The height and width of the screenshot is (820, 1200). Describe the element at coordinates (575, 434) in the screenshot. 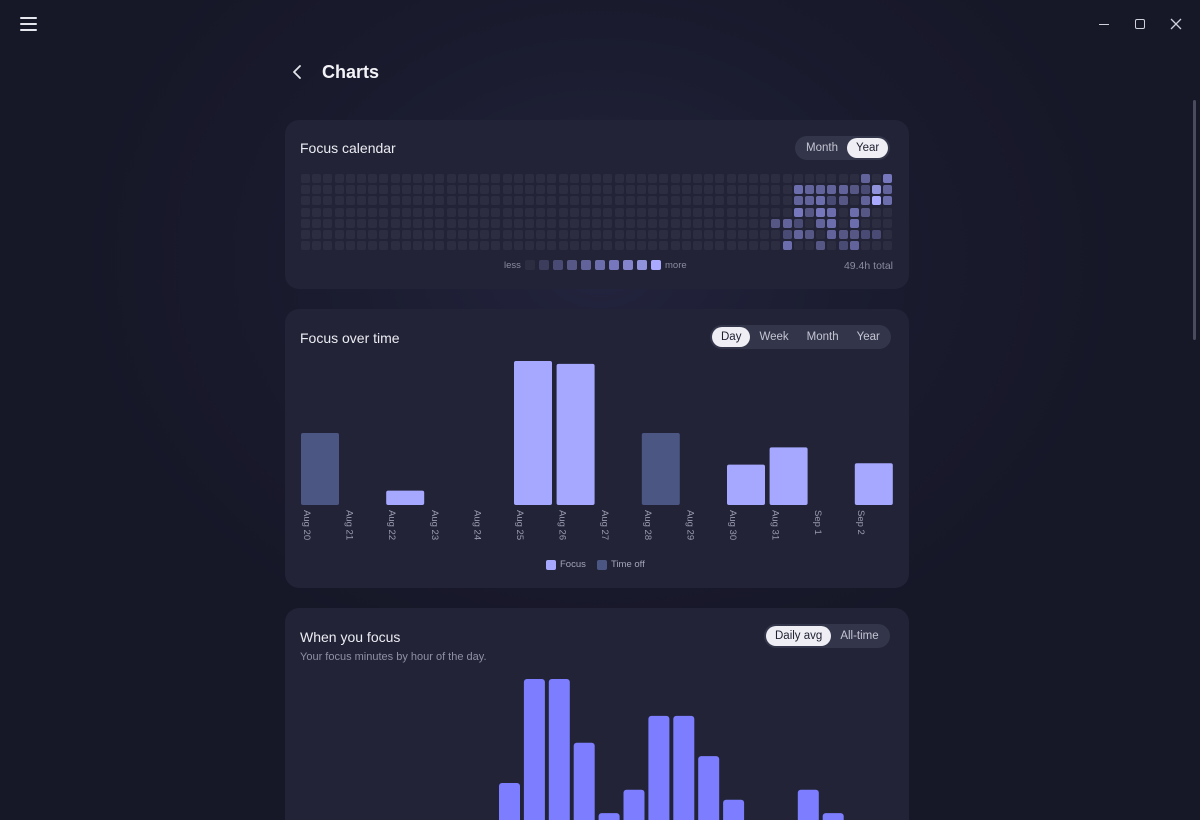

I see `focus-bar` at that location.